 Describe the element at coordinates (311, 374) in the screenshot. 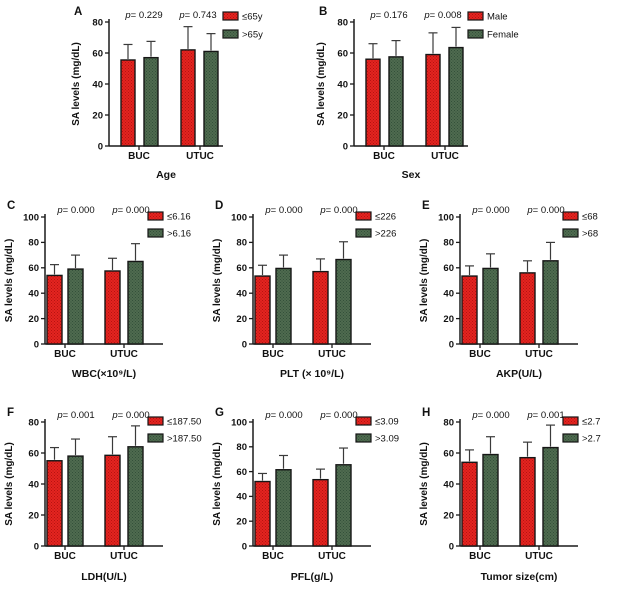

I see `axis-title: PLT (× 10⁹/L)` at that location.